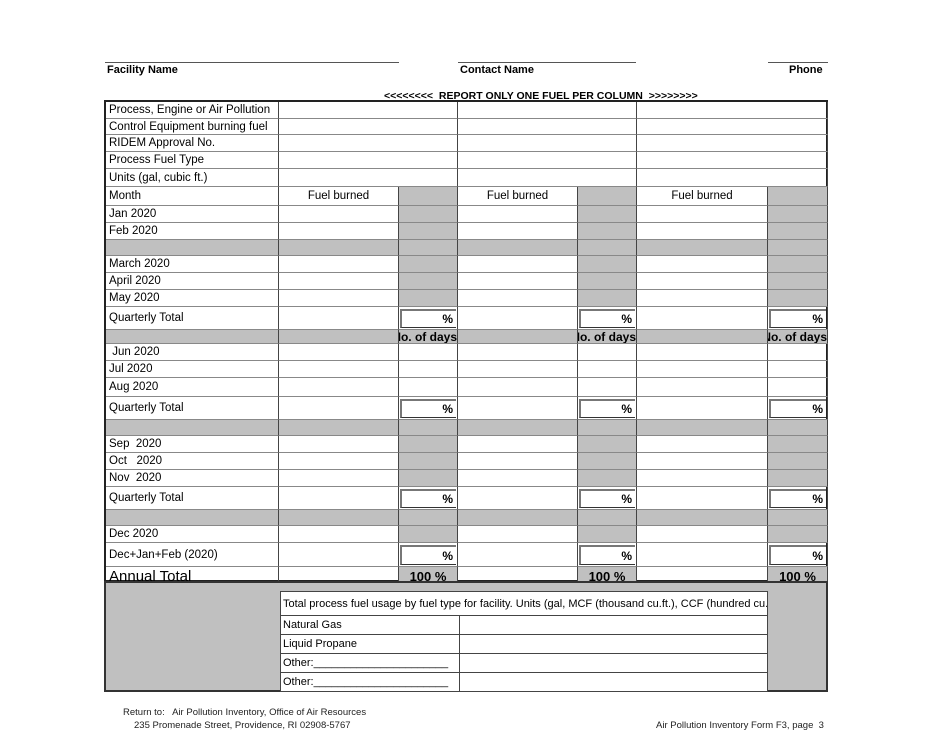 The height and width of the screenshot is (733, 950). I want to click on phone-line, so click(798, 62).